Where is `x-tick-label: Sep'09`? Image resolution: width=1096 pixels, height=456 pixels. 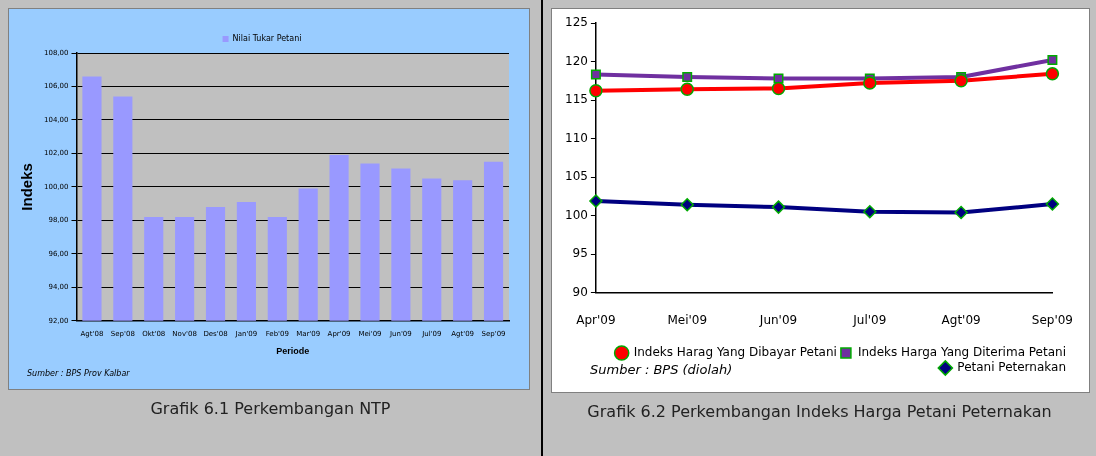 x-tick-label: Sep'09 is located at coordinates (1052, 319).